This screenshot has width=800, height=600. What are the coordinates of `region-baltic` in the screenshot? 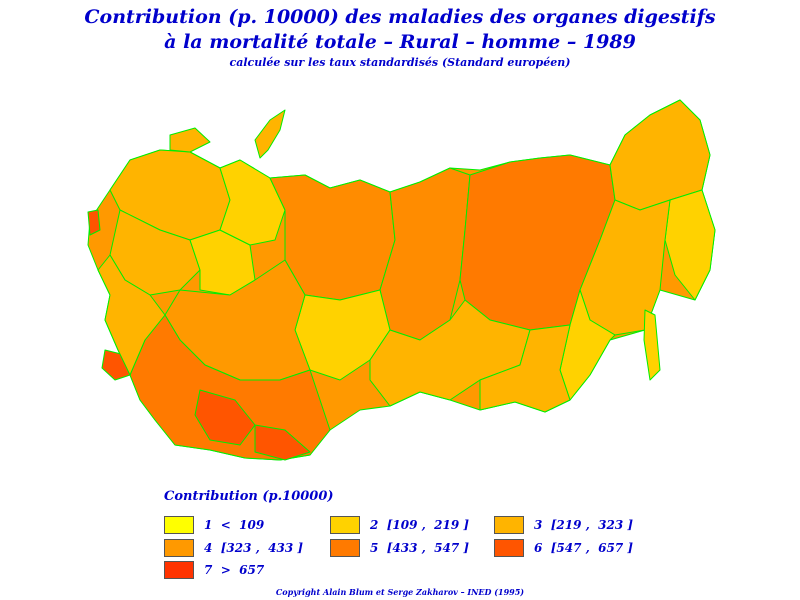 It's located at (94, 222).